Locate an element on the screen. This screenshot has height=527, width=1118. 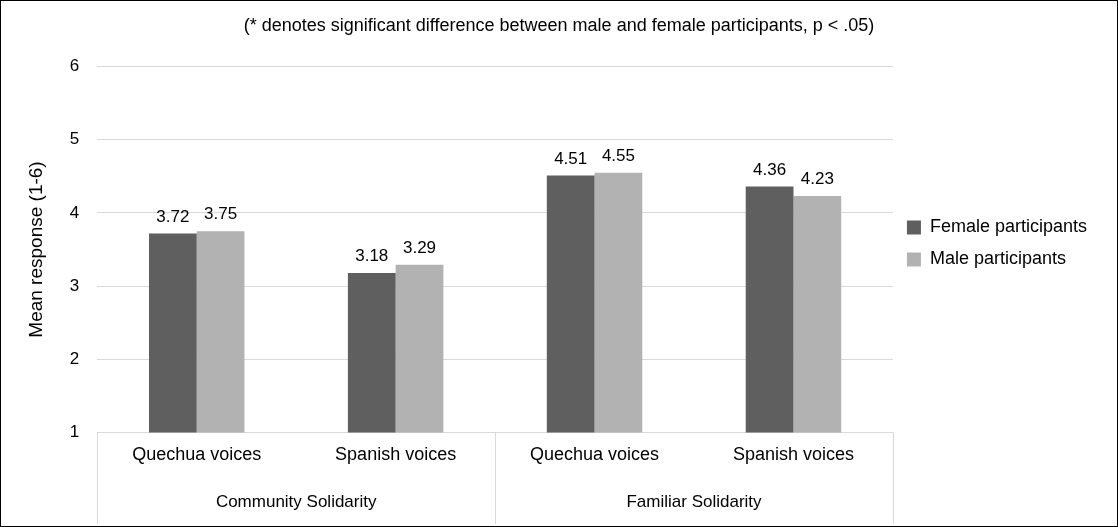
data-label: 3.75 is located at coordinates (221, 214).